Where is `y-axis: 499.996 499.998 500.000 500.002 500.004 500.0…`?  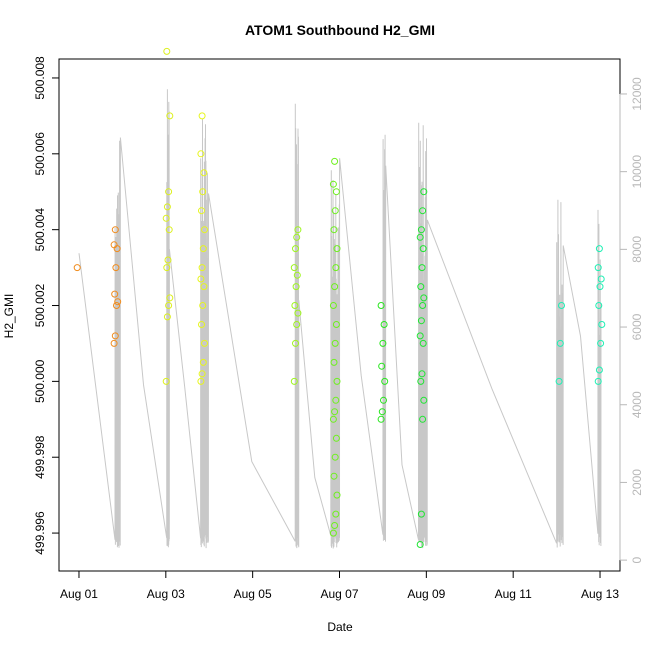
y-axis: 499.996 499.998 500.000 500.002 500.004 500.0… is located at coordinates (46, 305).